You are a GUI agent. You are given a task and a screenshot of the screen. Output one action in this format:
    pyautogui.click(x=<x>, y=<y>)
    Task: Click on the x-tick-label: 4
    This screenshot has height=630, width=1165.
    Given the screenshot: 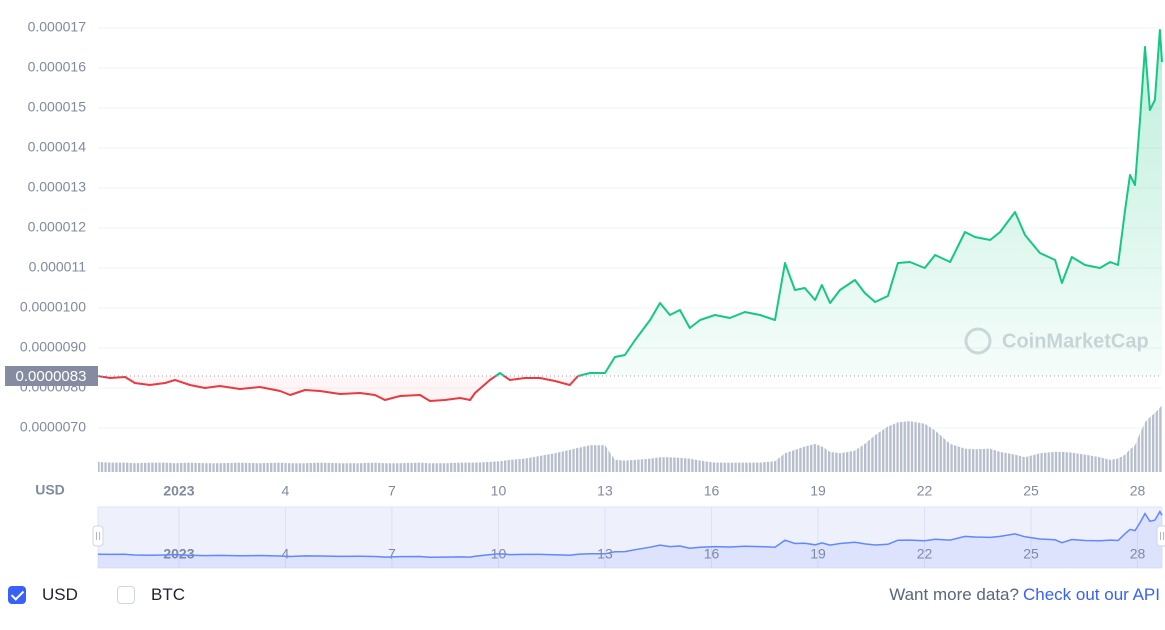 What is the action you would take?
    pyautogui.click(x=286, y=491)
    